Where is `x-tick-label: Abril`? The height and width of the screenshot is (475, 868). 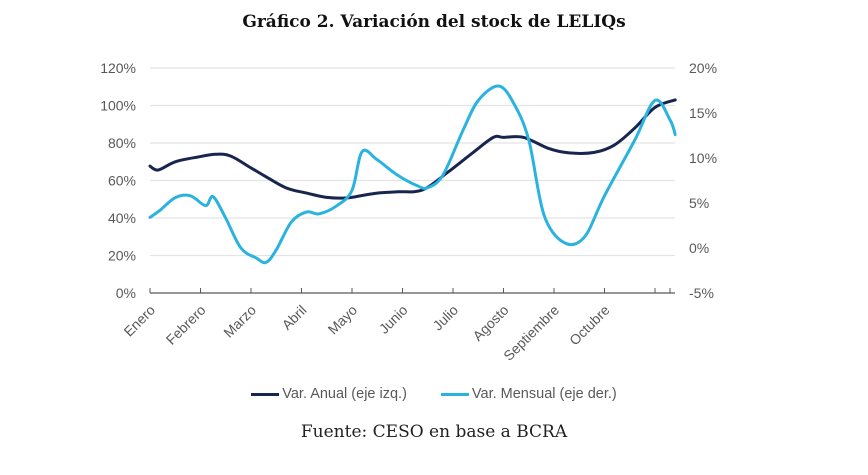 x-tick-label: Abril is located at coordinates (293, 317).